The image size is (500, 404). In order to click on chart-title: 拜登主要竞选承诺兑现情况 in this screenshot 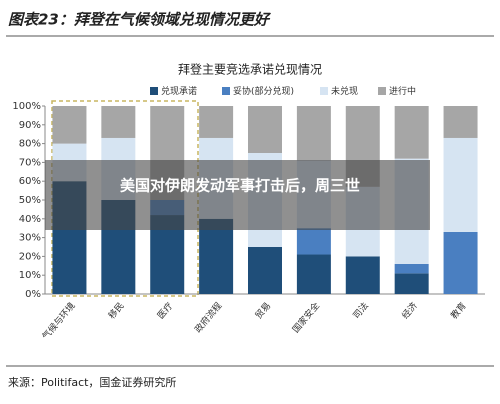, I will do `click(250, 69)`.